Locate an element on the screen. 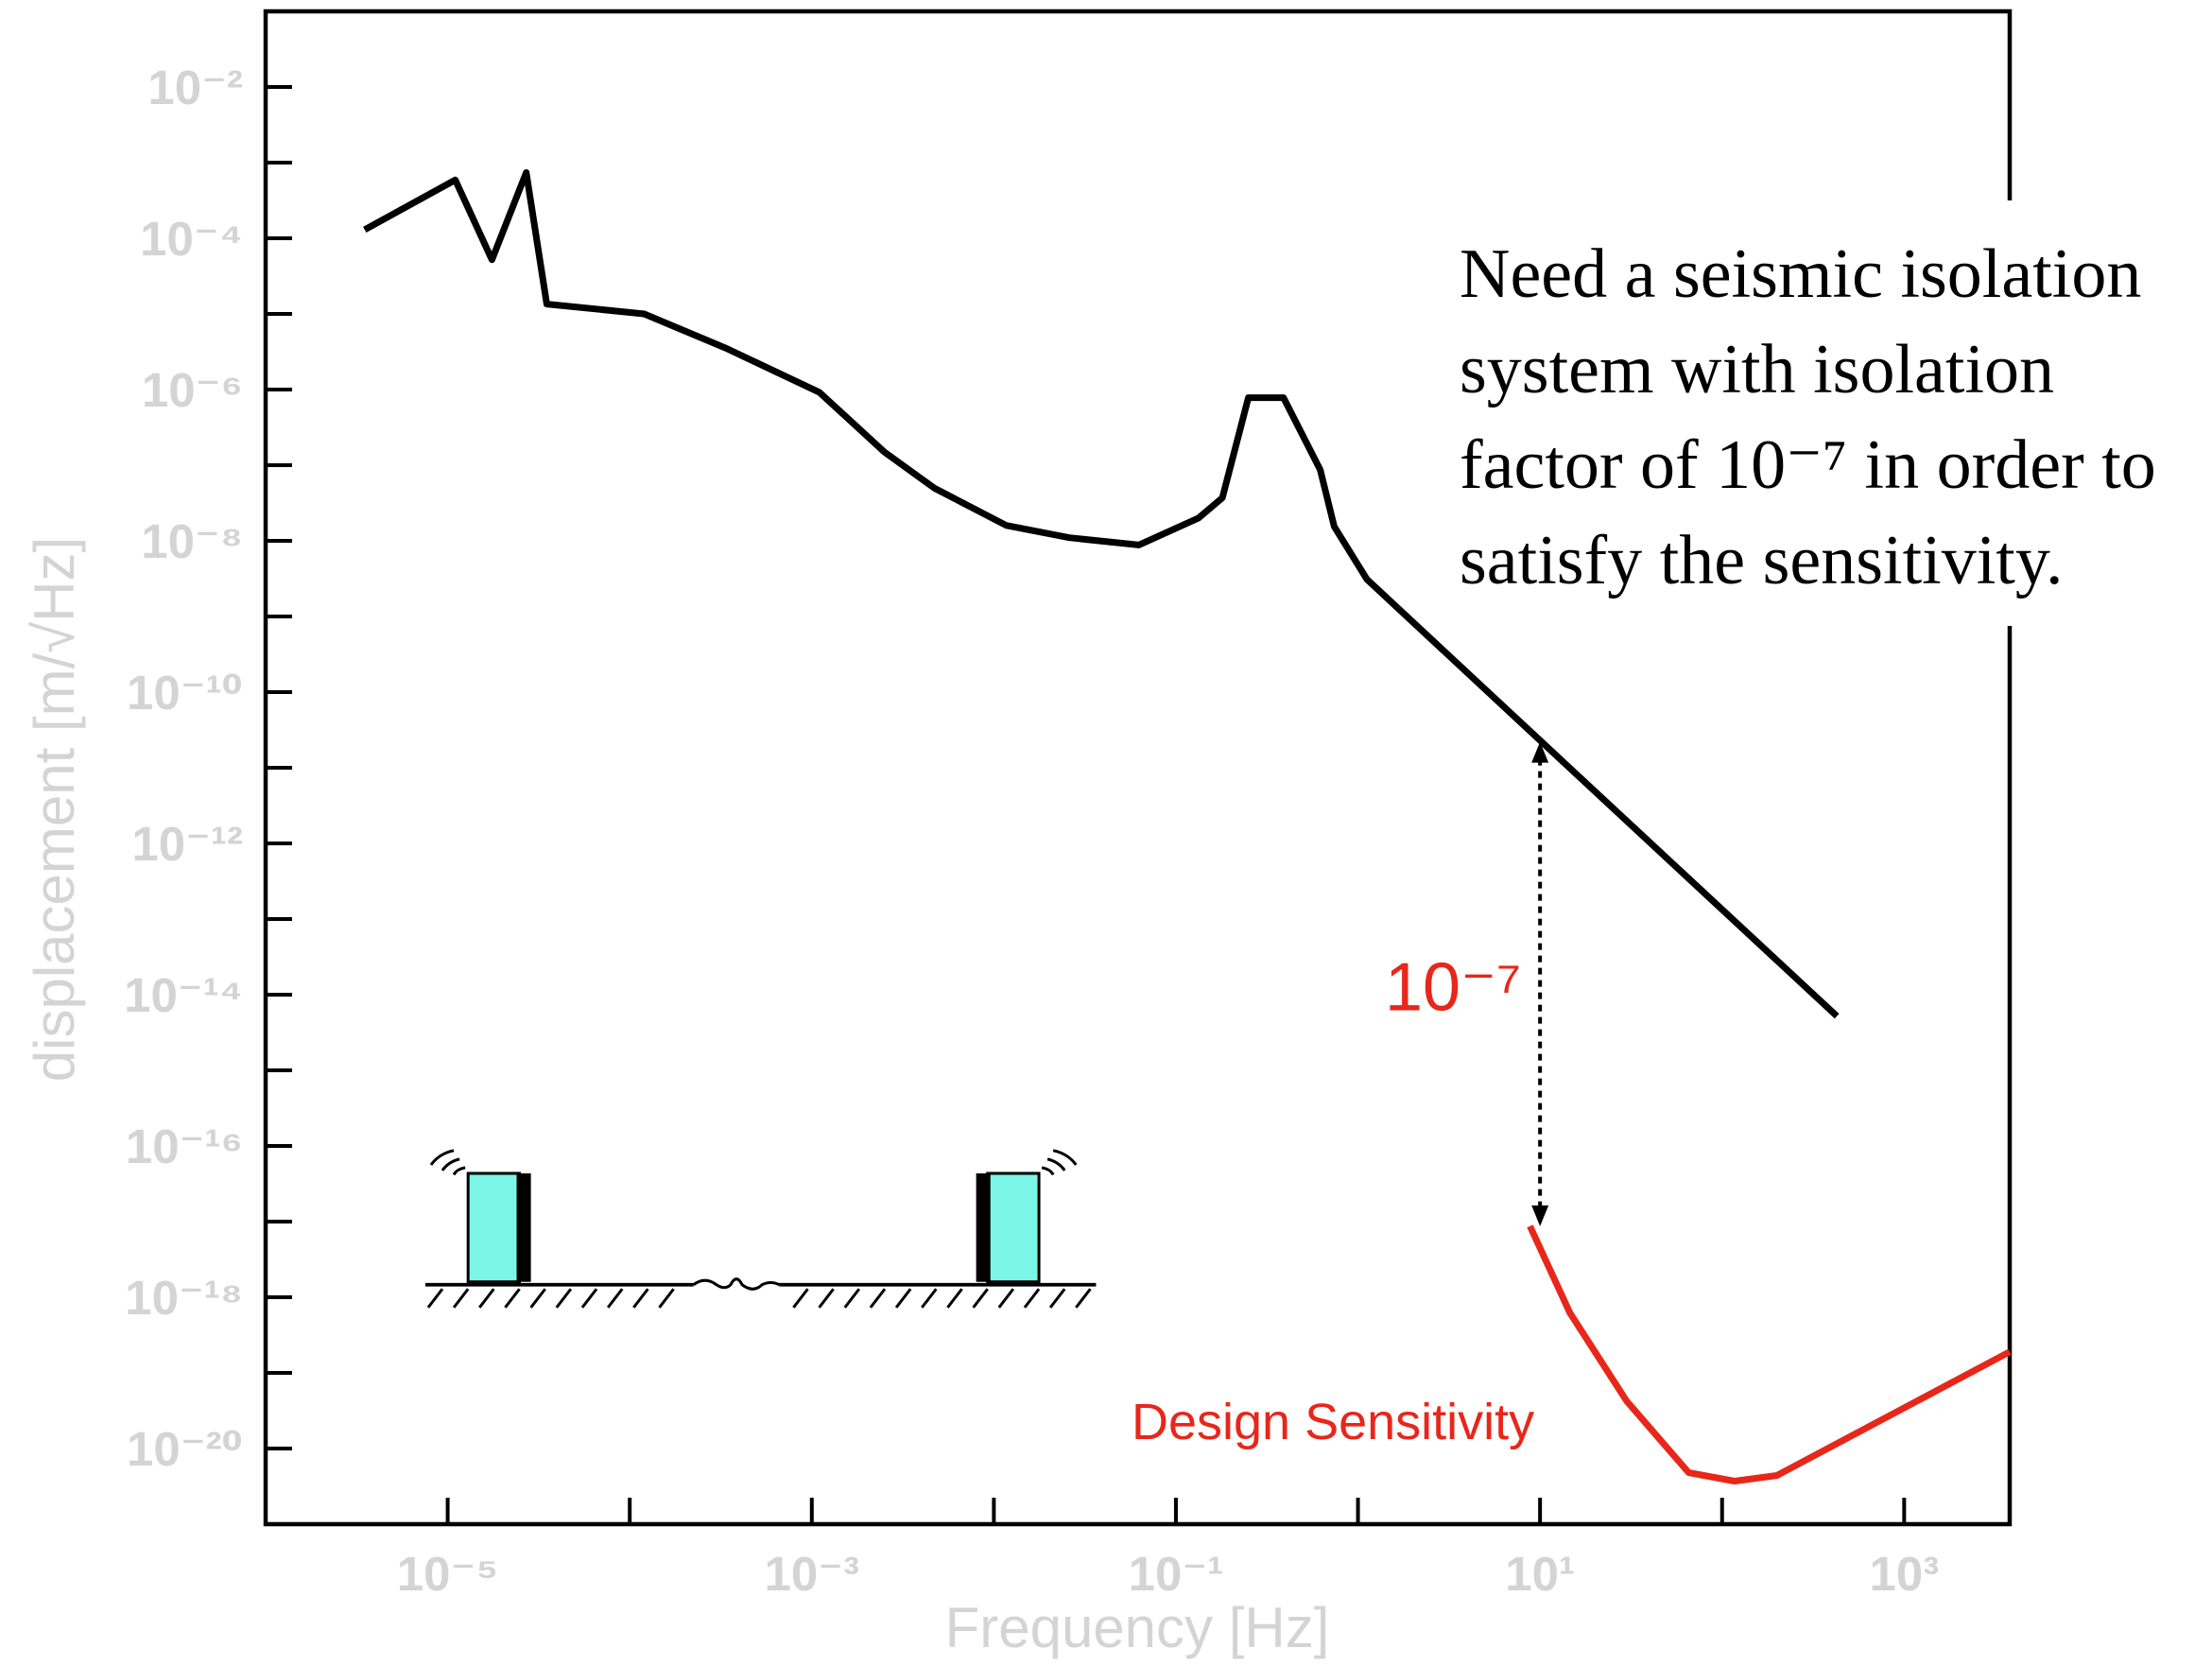  y-tick-label: 10⁻⁸ is located at coordinates (192, 541).